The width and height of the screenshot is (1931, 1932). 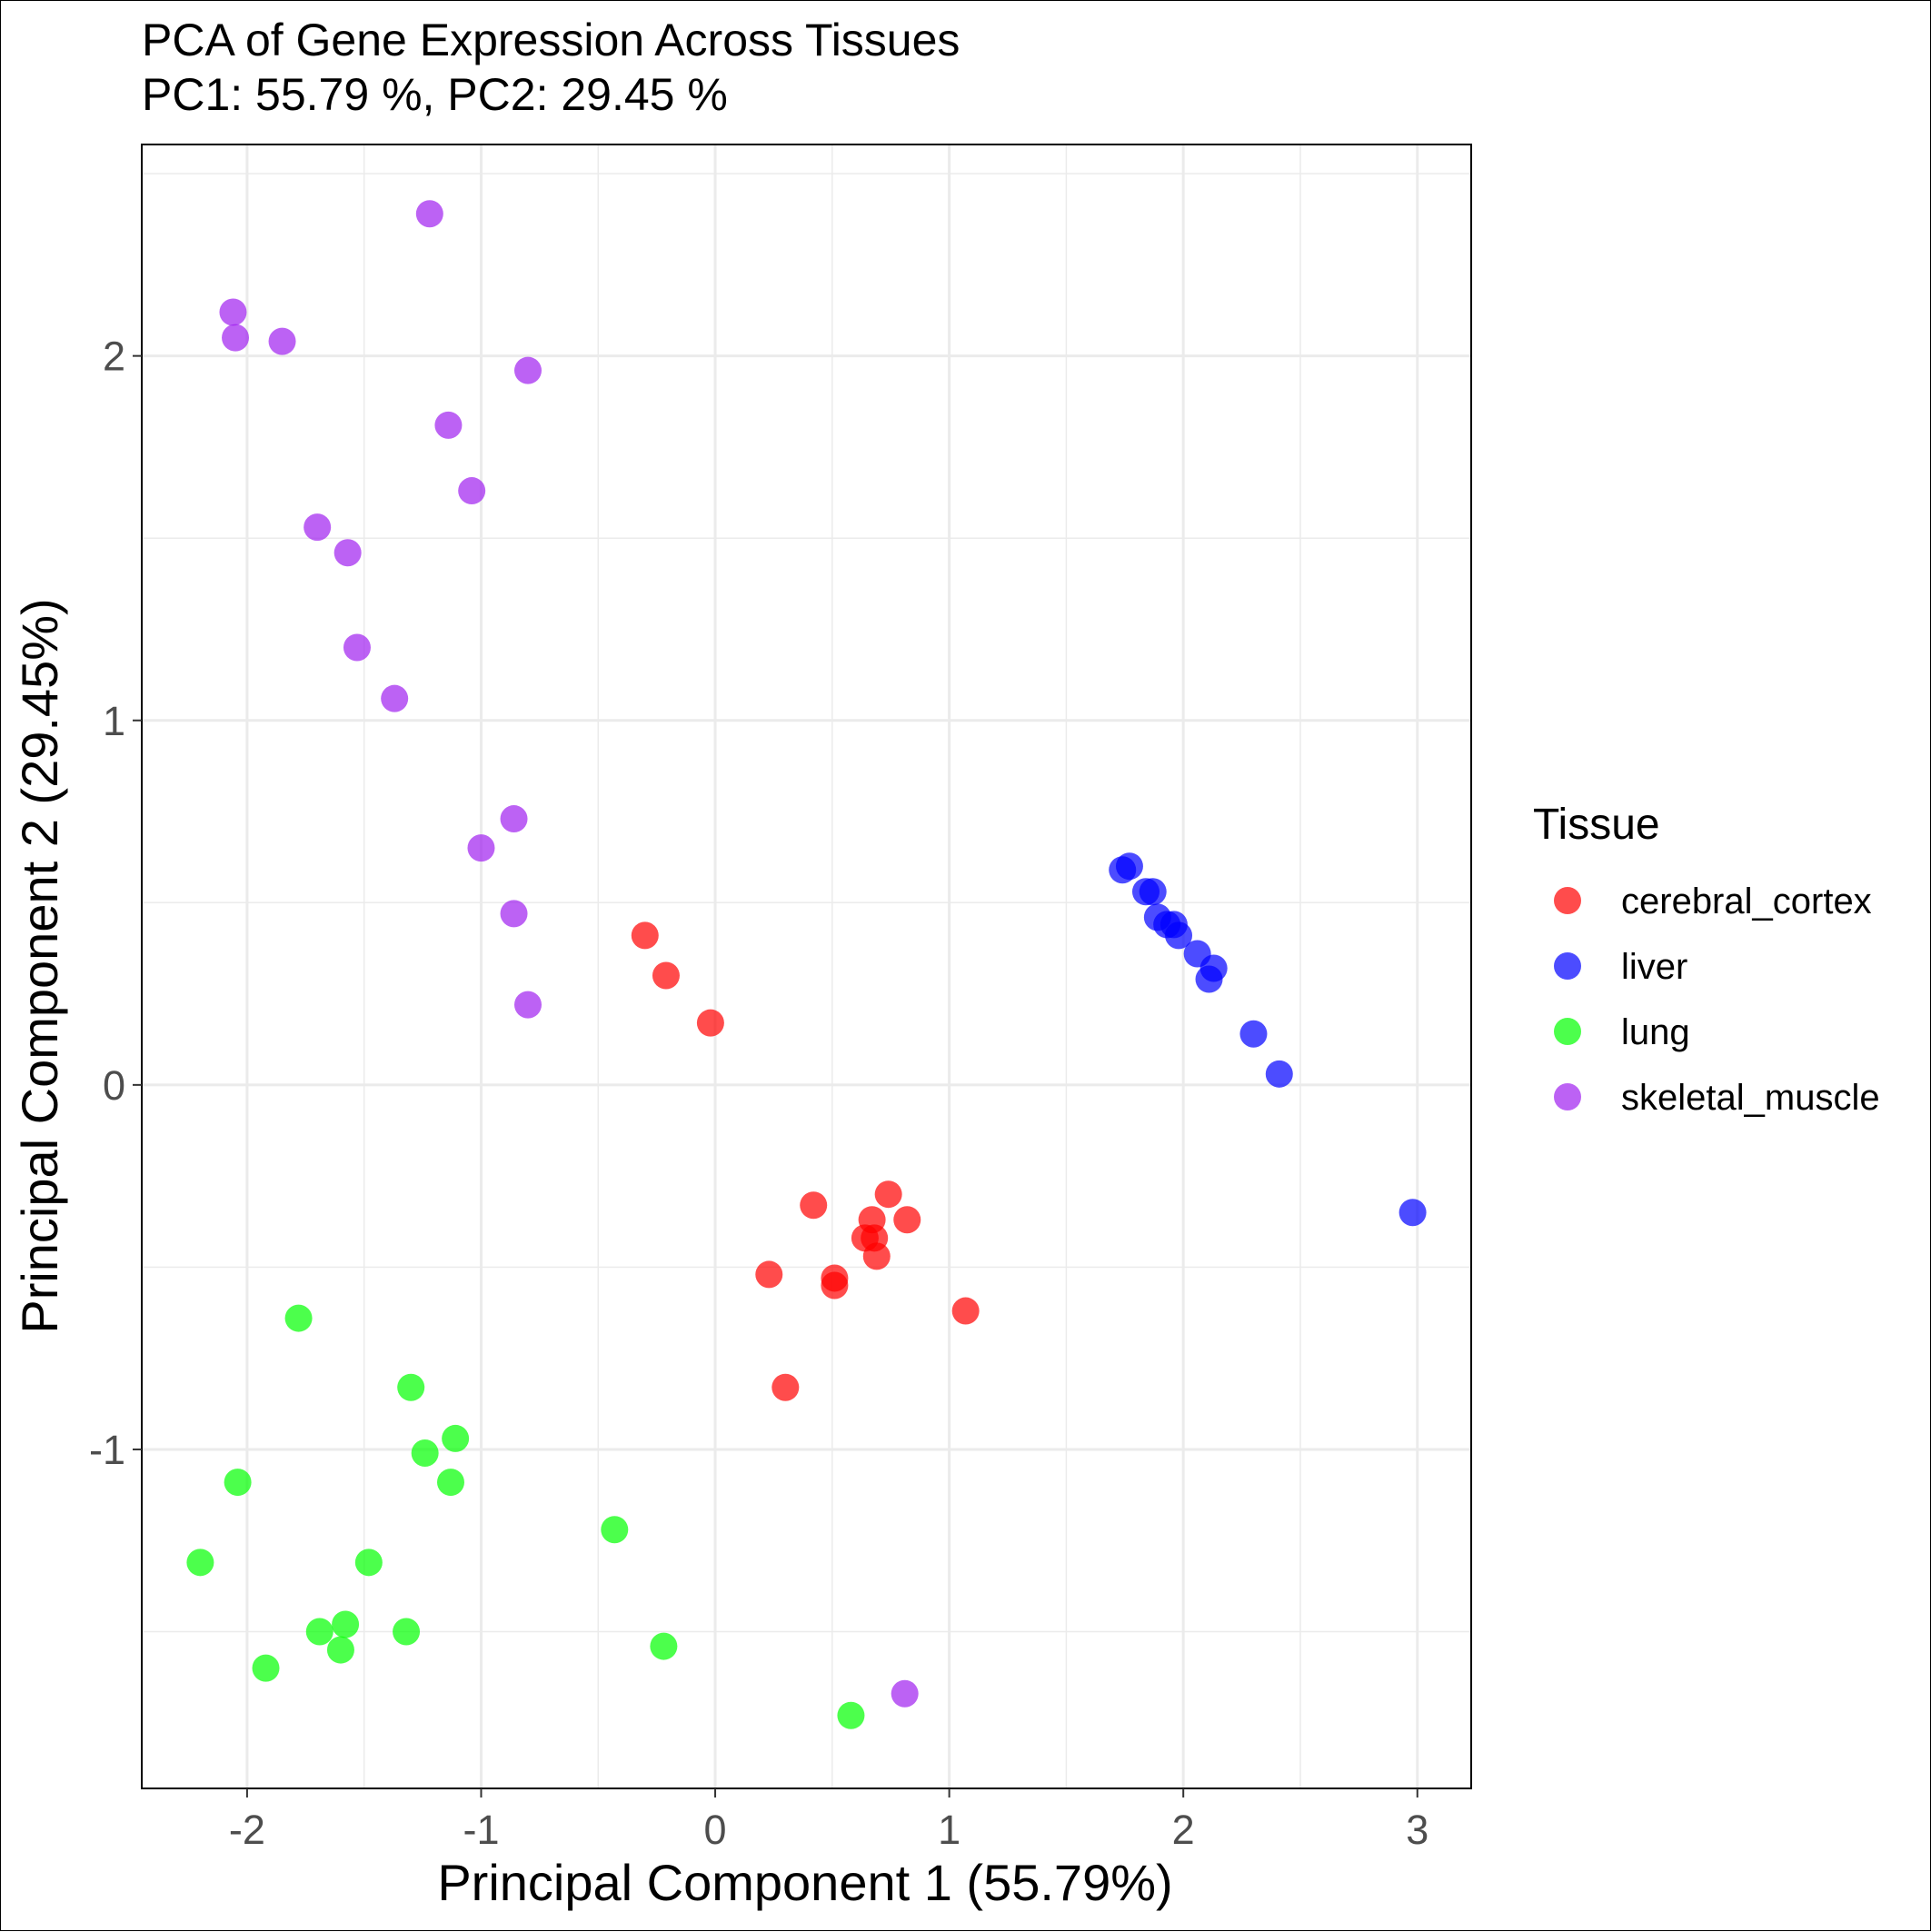 What do you see at coordinates (1750, 1098) in the screenshot?
I see `legend-label: skeletal_muscle` at bounding box center [1750, 1098].